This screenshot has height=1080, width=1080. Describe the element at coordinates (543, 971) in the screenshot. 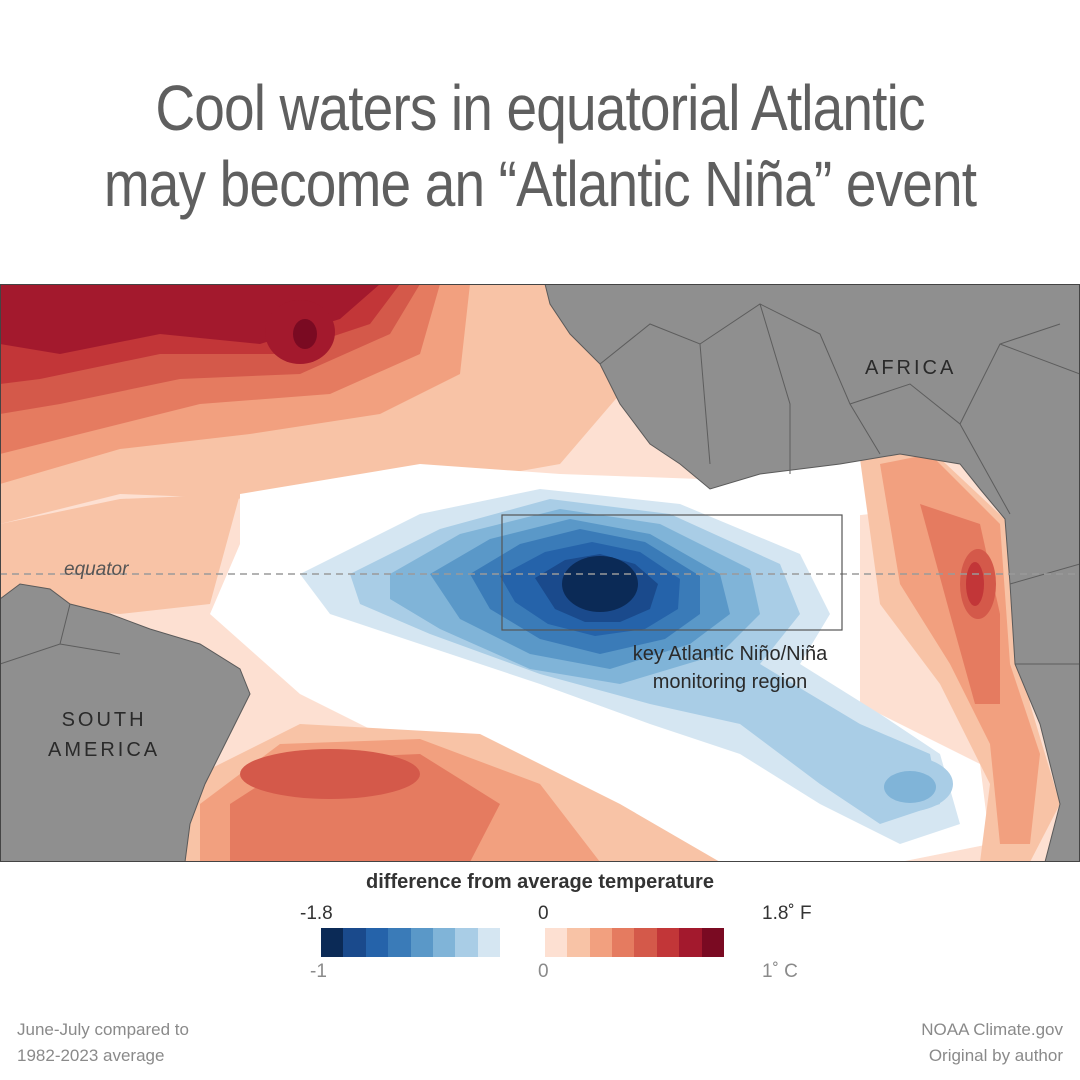

I see `legend-c-mid: 0` at that location.